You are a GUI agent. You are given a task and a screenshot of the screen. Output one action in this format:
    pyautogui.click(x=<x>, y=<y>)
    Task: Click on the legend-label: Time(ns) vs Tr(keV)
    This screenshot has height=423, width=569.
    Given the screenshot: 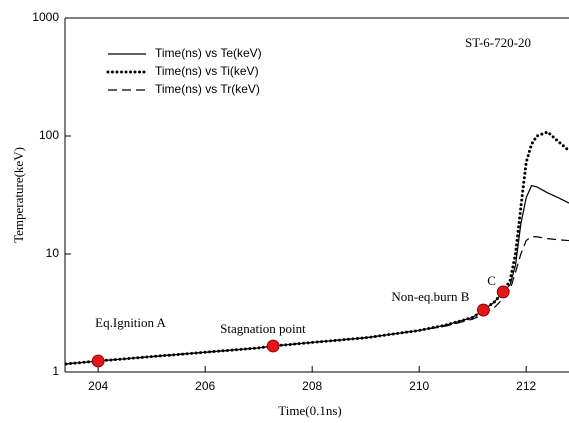 What is the action you would take?
    pyautogui.click(x=207, y=89)
    